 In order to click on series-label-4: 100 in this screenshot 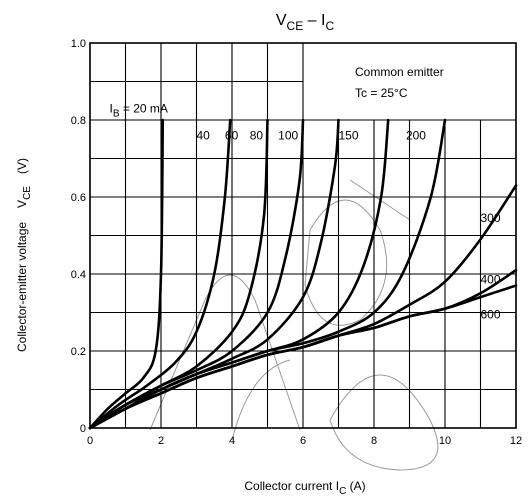, I will do `click(288, 135)`.